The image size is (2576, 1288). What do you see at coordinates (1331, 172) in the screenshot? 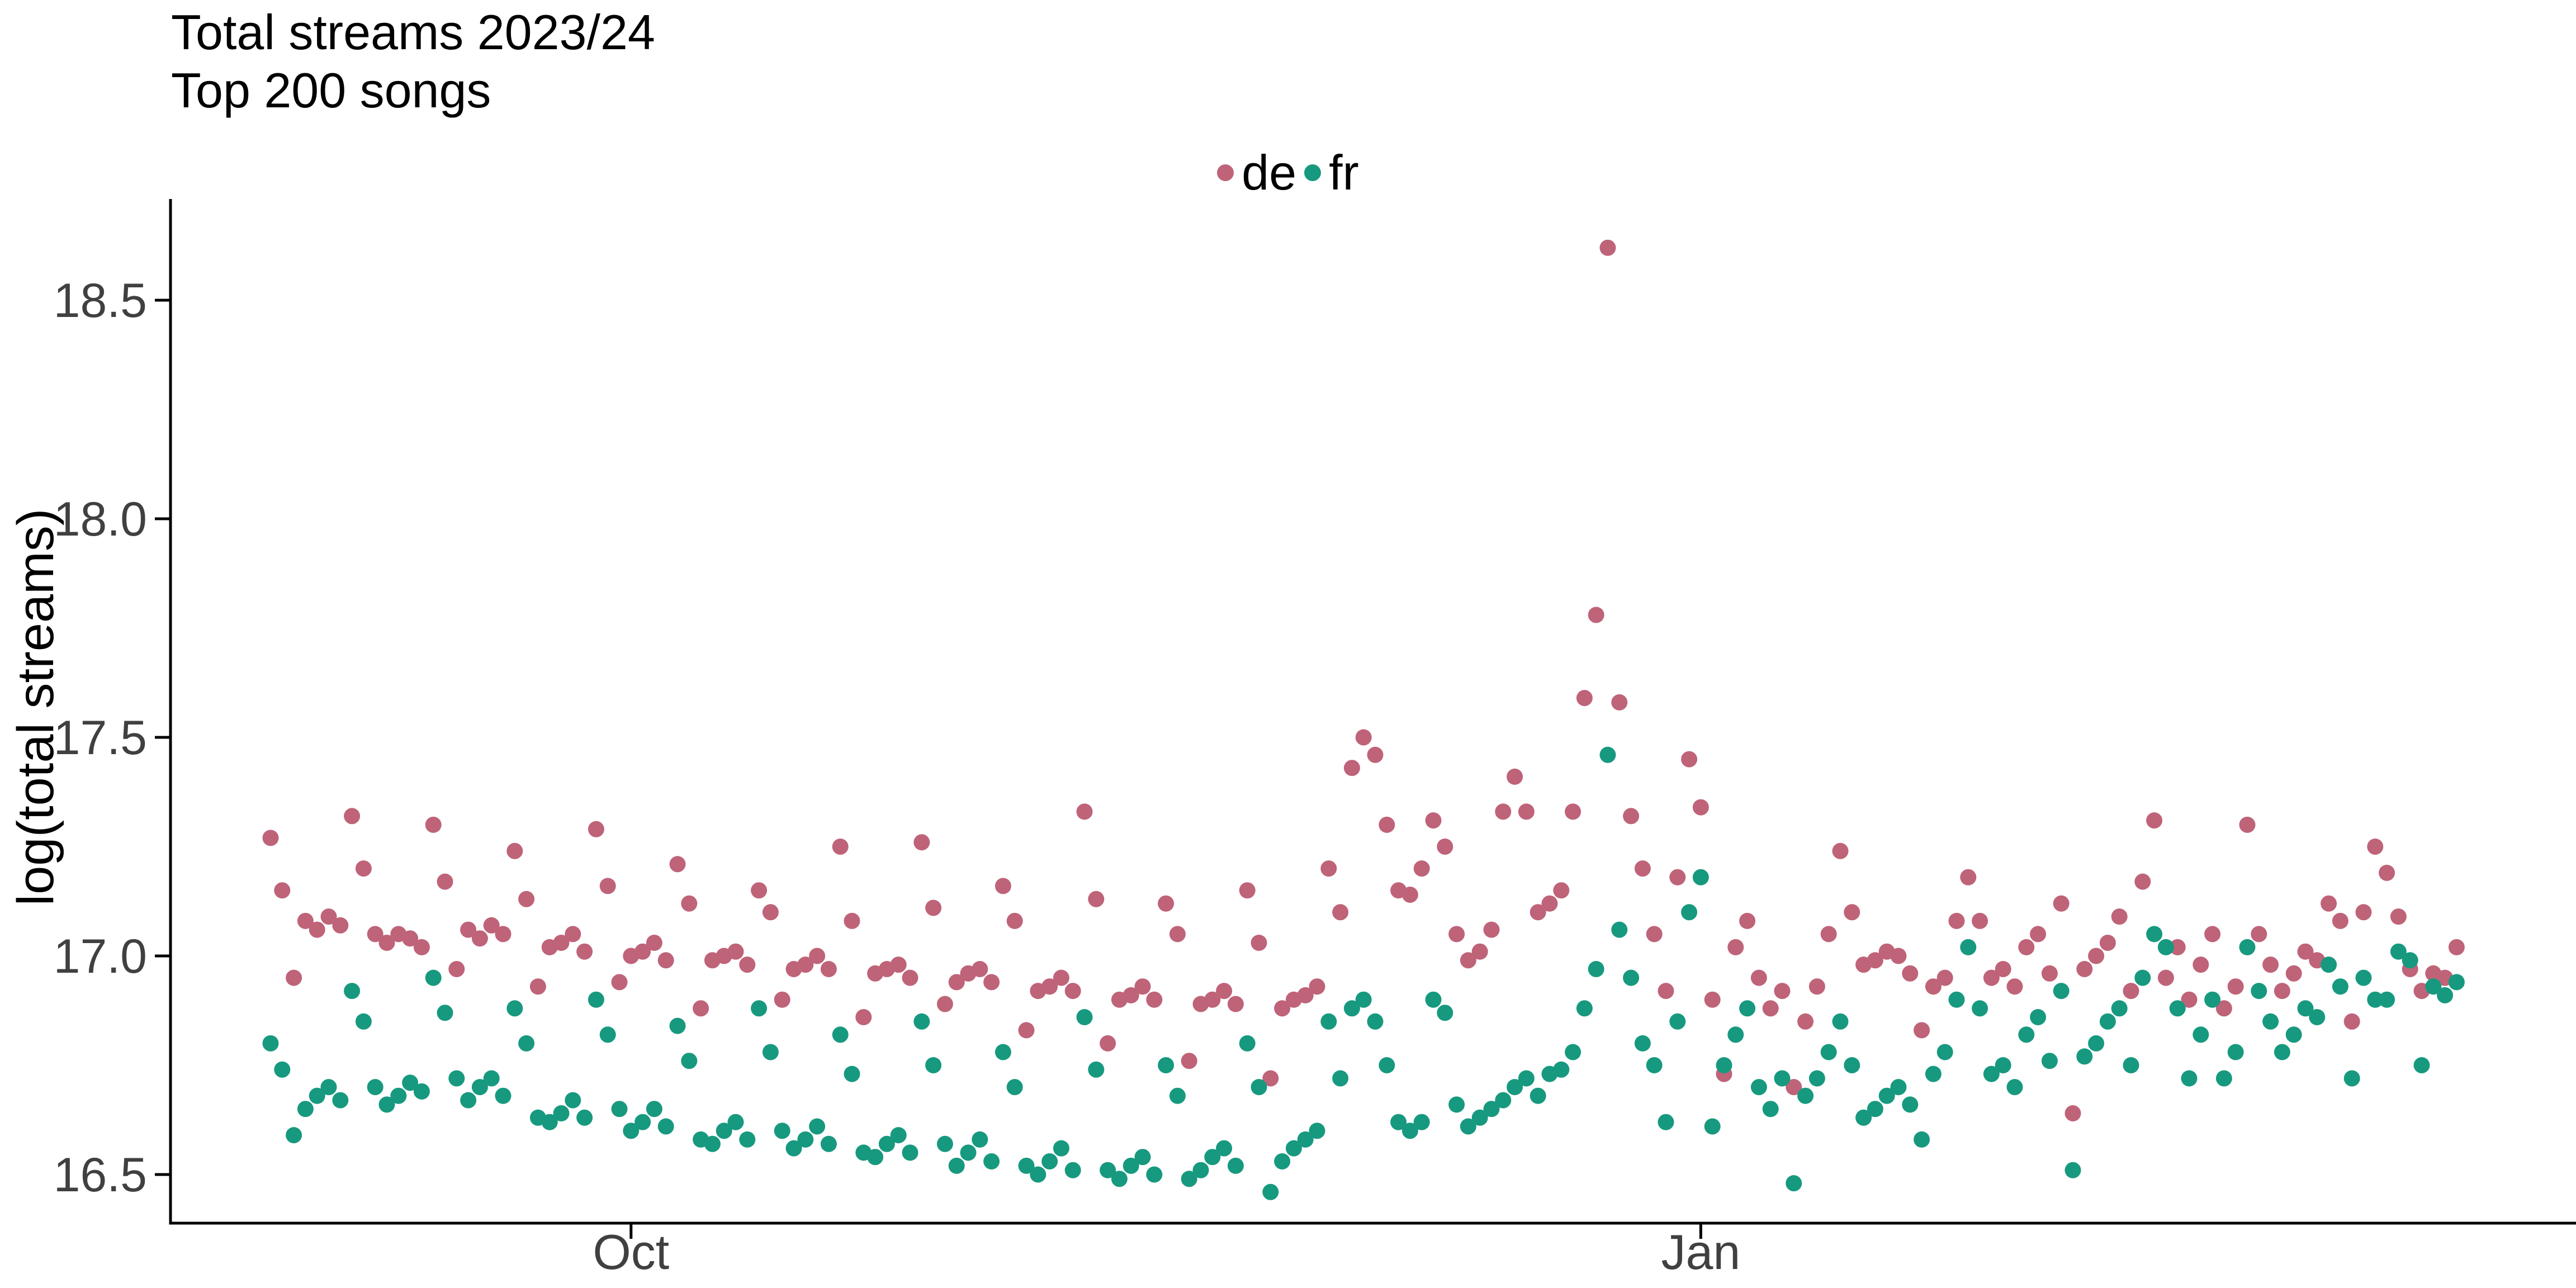
I see `legend-item-fr: fr` at bounding box center [1331, 172].